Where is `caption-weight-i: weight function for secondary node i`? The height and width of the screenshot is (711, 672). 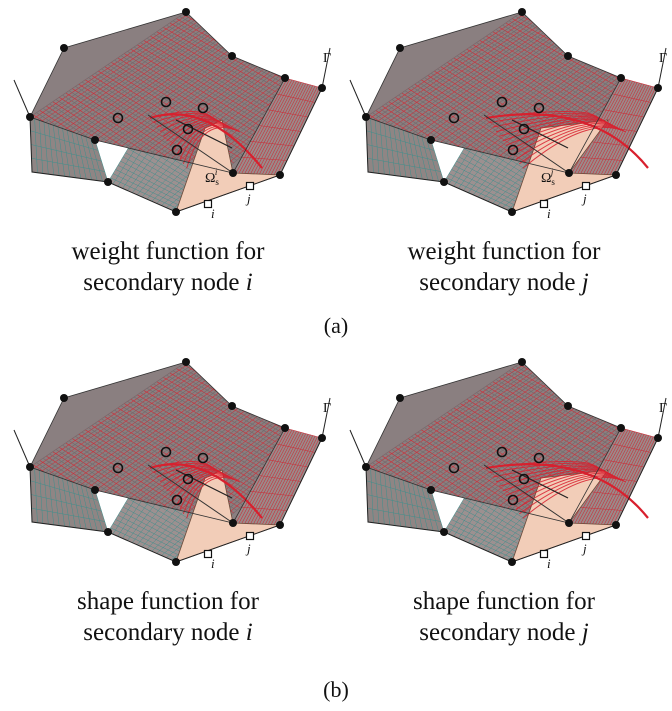 caption-weight-i: weight function for secondary node i is located at coordinates (168, 267).